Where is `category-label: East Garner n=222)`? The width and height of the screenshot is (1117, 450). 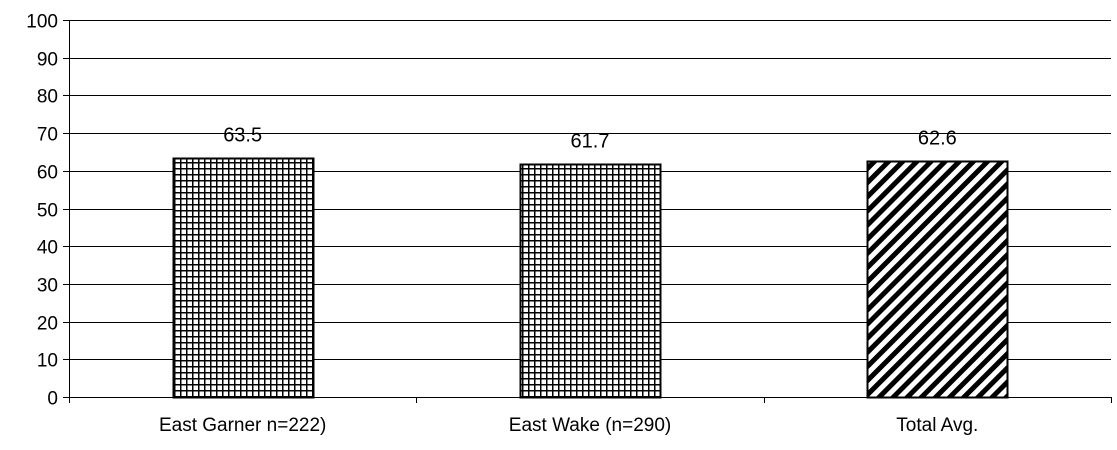
category-label: East Garner n=222) is located at coordinates (242, 425).